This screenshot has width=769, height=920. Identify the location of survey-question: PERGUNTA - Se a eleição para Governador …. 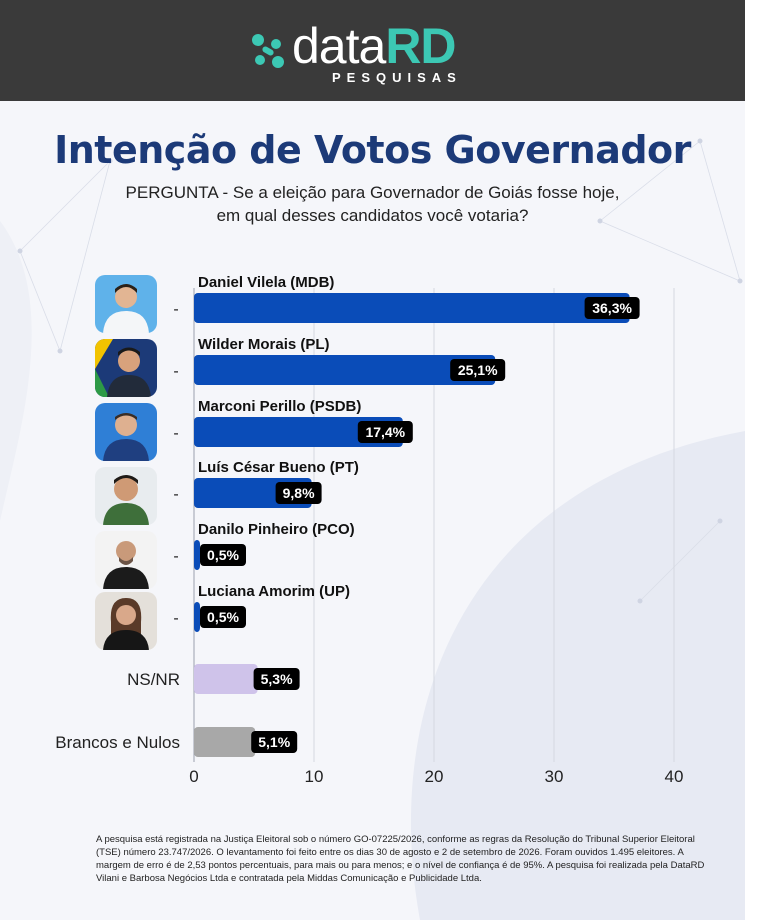
(372, 204).